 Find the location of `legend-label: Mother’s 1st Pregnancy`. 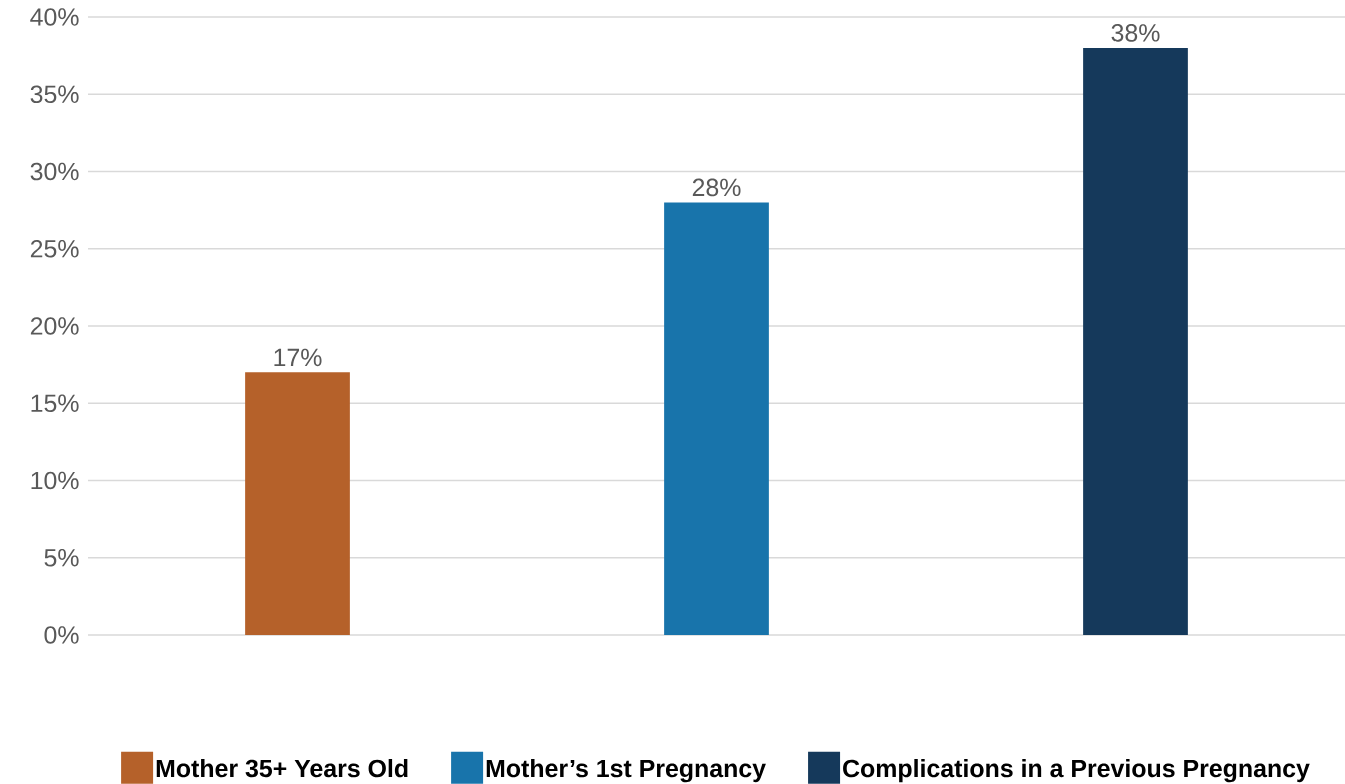

legend-label: Mother’s 1st Pregnancy is located at coordinates (626, 770).